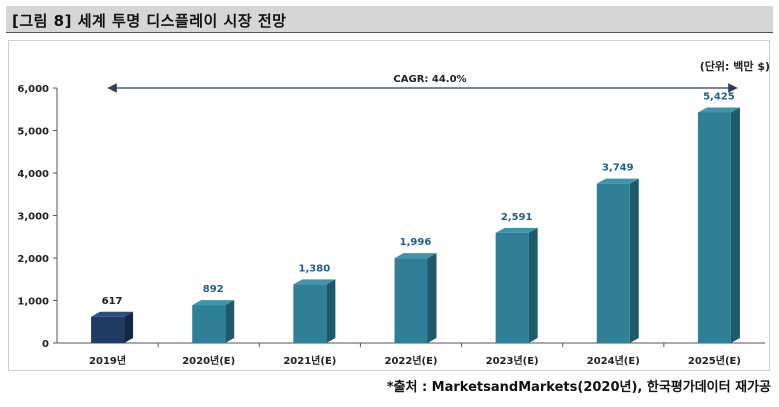 This screenshot has width=779, height=407. What do you see at coordinates (410, 360) in the screenshot?
I see `x-tick-label: 2022년(E)` at bounding box center [410, 360].